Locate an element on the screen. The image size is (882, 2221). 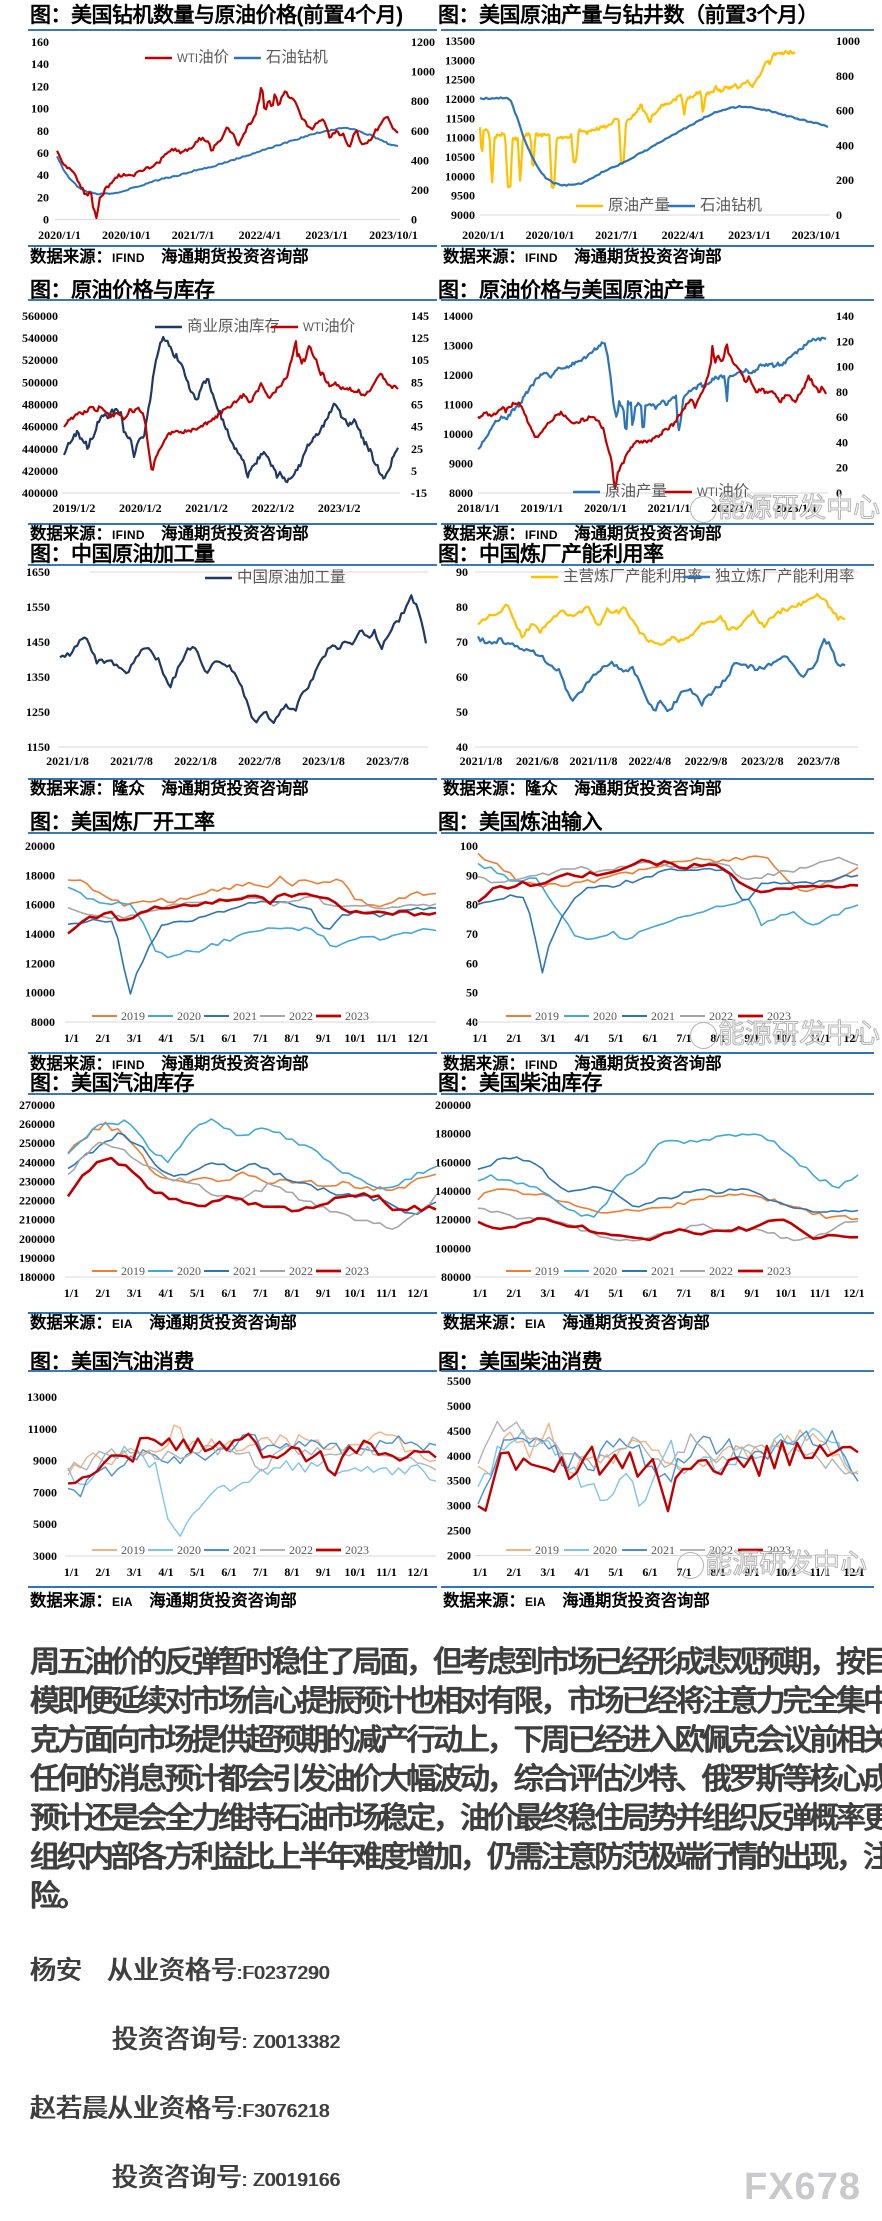
svg-text: 2021/7/8 is located at coordinates (131, 761).